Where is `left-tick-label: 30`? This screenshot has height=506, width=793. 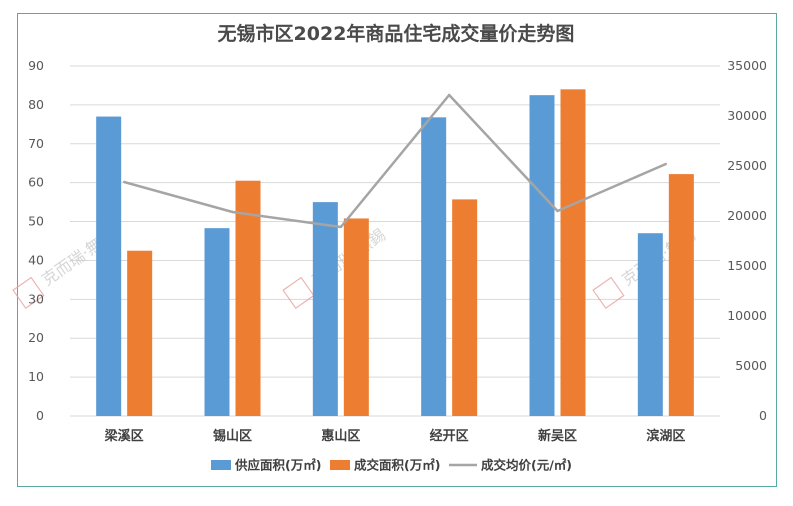
left-tick-label: 30 is located at coordinates (36, 298).